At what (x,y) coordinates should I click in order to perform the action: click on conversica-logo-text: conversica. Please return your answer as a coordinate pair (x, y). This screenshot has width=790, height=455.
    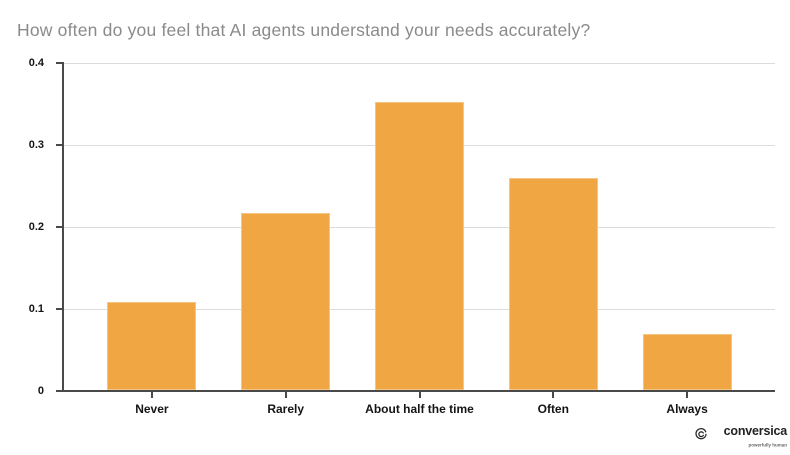
    Looking at the image, I should click on (755, 431).